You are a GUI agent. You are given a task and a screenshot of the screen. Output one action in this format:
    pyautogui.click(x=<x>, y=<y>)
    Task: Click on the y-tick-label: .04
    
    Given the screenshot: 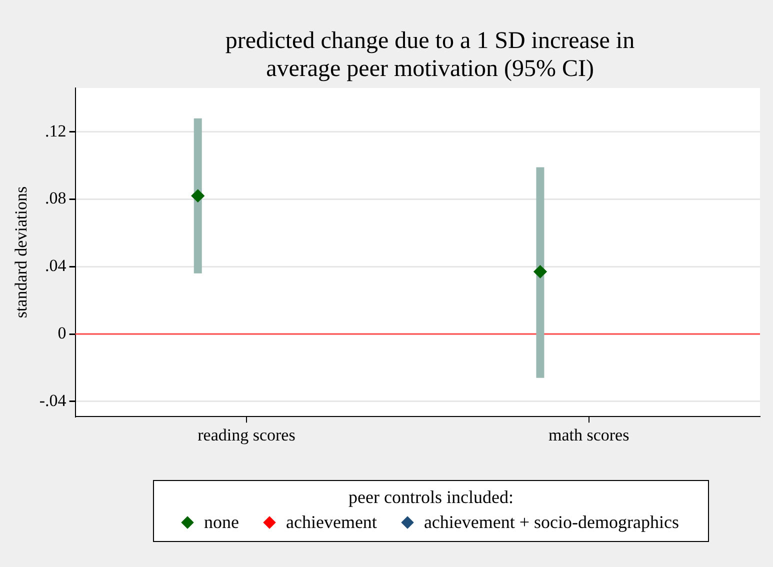 What is the action you would take?
    pyautogui.click(x=56, y=266)
    